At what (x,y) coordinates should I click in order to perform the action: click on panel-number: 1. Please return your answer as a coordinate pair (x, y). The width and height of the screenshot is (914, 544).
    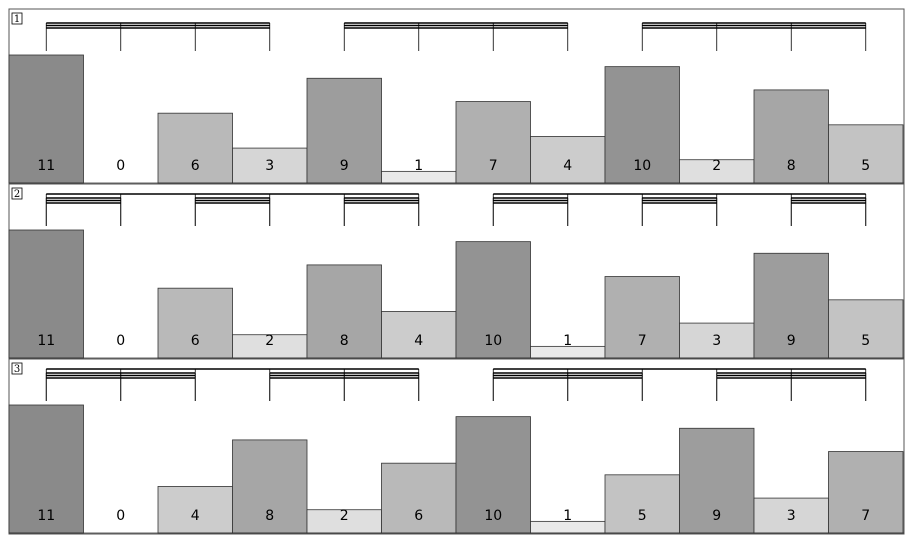
    Looking at the image, I should click on (17, 19).